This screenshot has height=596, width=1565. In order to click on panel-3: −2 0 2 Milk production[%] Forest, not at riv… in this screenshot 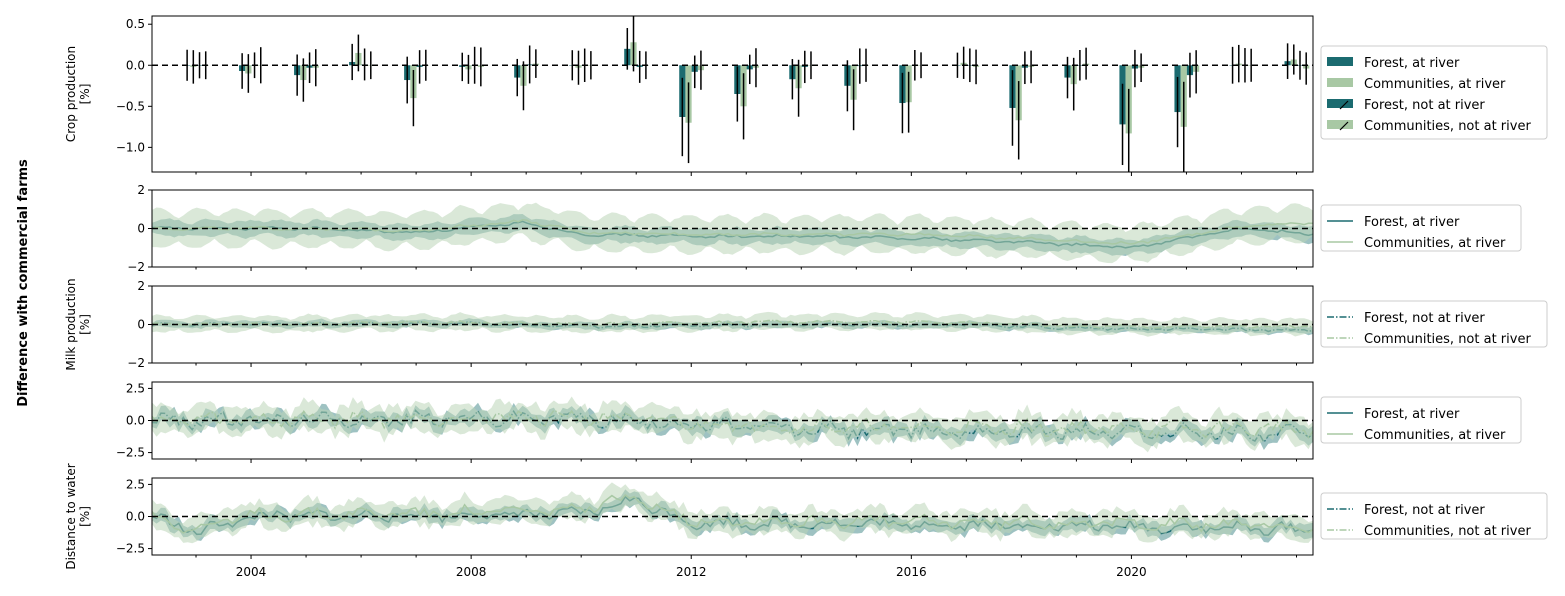, I will do `click(806, 324)`.